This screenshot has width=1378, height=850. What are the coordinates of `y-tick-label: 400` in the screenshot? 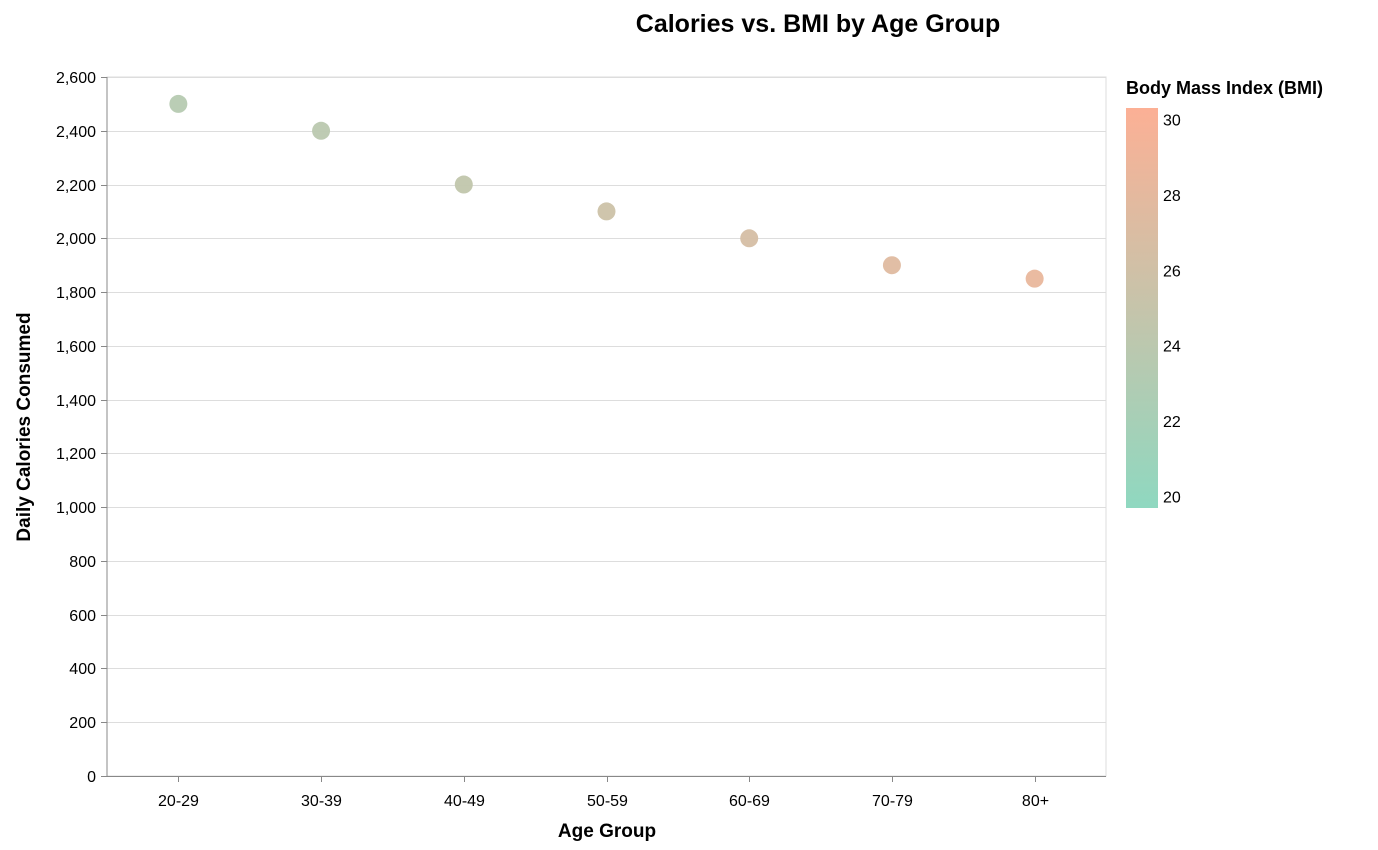 It's located at (82, 669).